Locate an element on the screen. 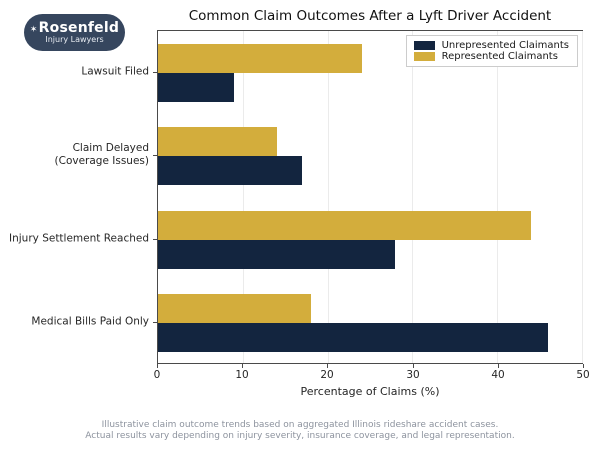  bar-unrepresented-claimants-claim-delayed-coverage-issues is located at coordinates (230, 171).